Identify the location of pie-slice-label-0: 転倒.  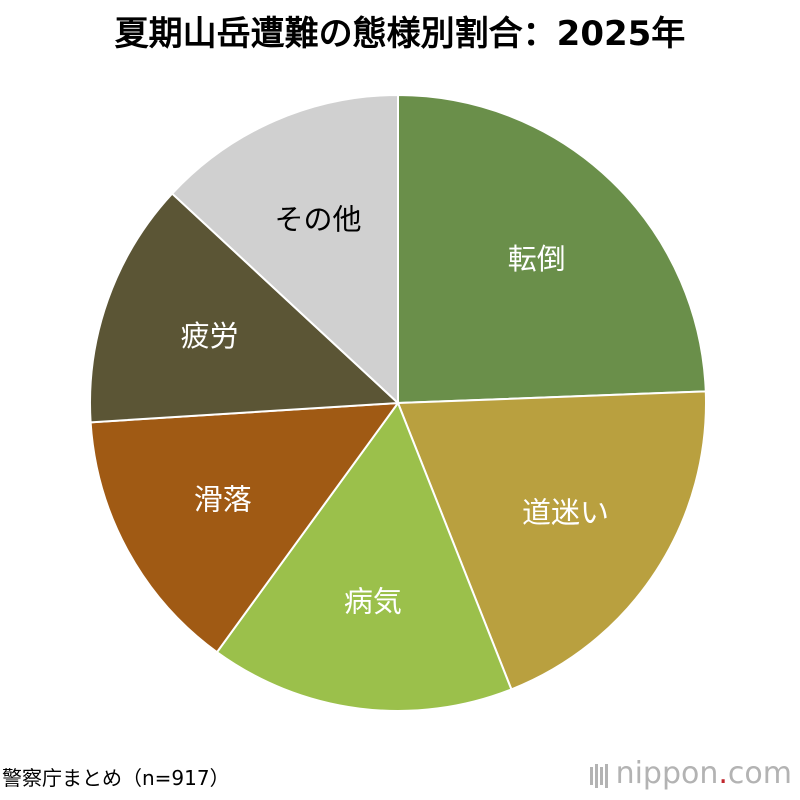
(537, 259).